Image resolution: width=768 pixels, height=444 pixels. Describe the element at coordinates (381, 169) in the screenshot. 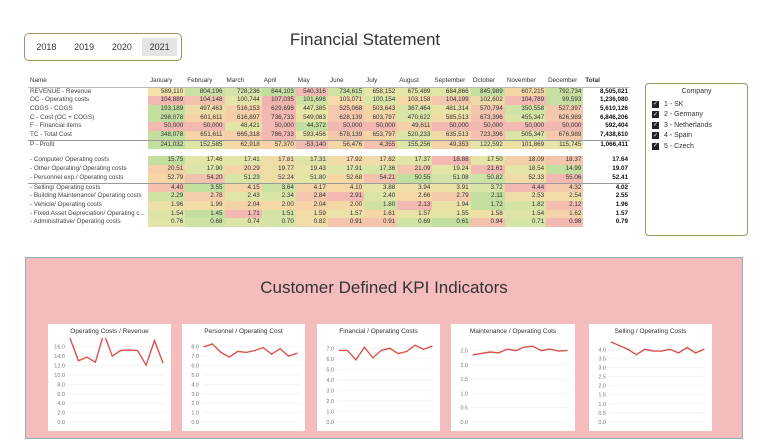

I see `table-cell: 17.36` at that location.